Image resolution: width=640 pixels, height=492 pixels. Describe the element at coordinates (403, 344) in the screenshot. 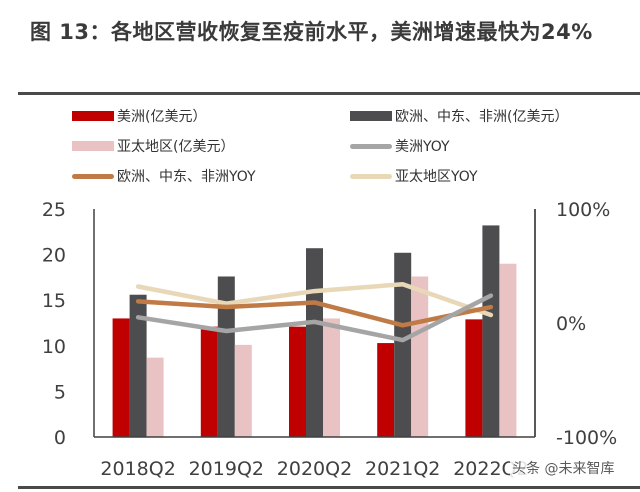

I see `bar-emea-2021Q2` at that location.